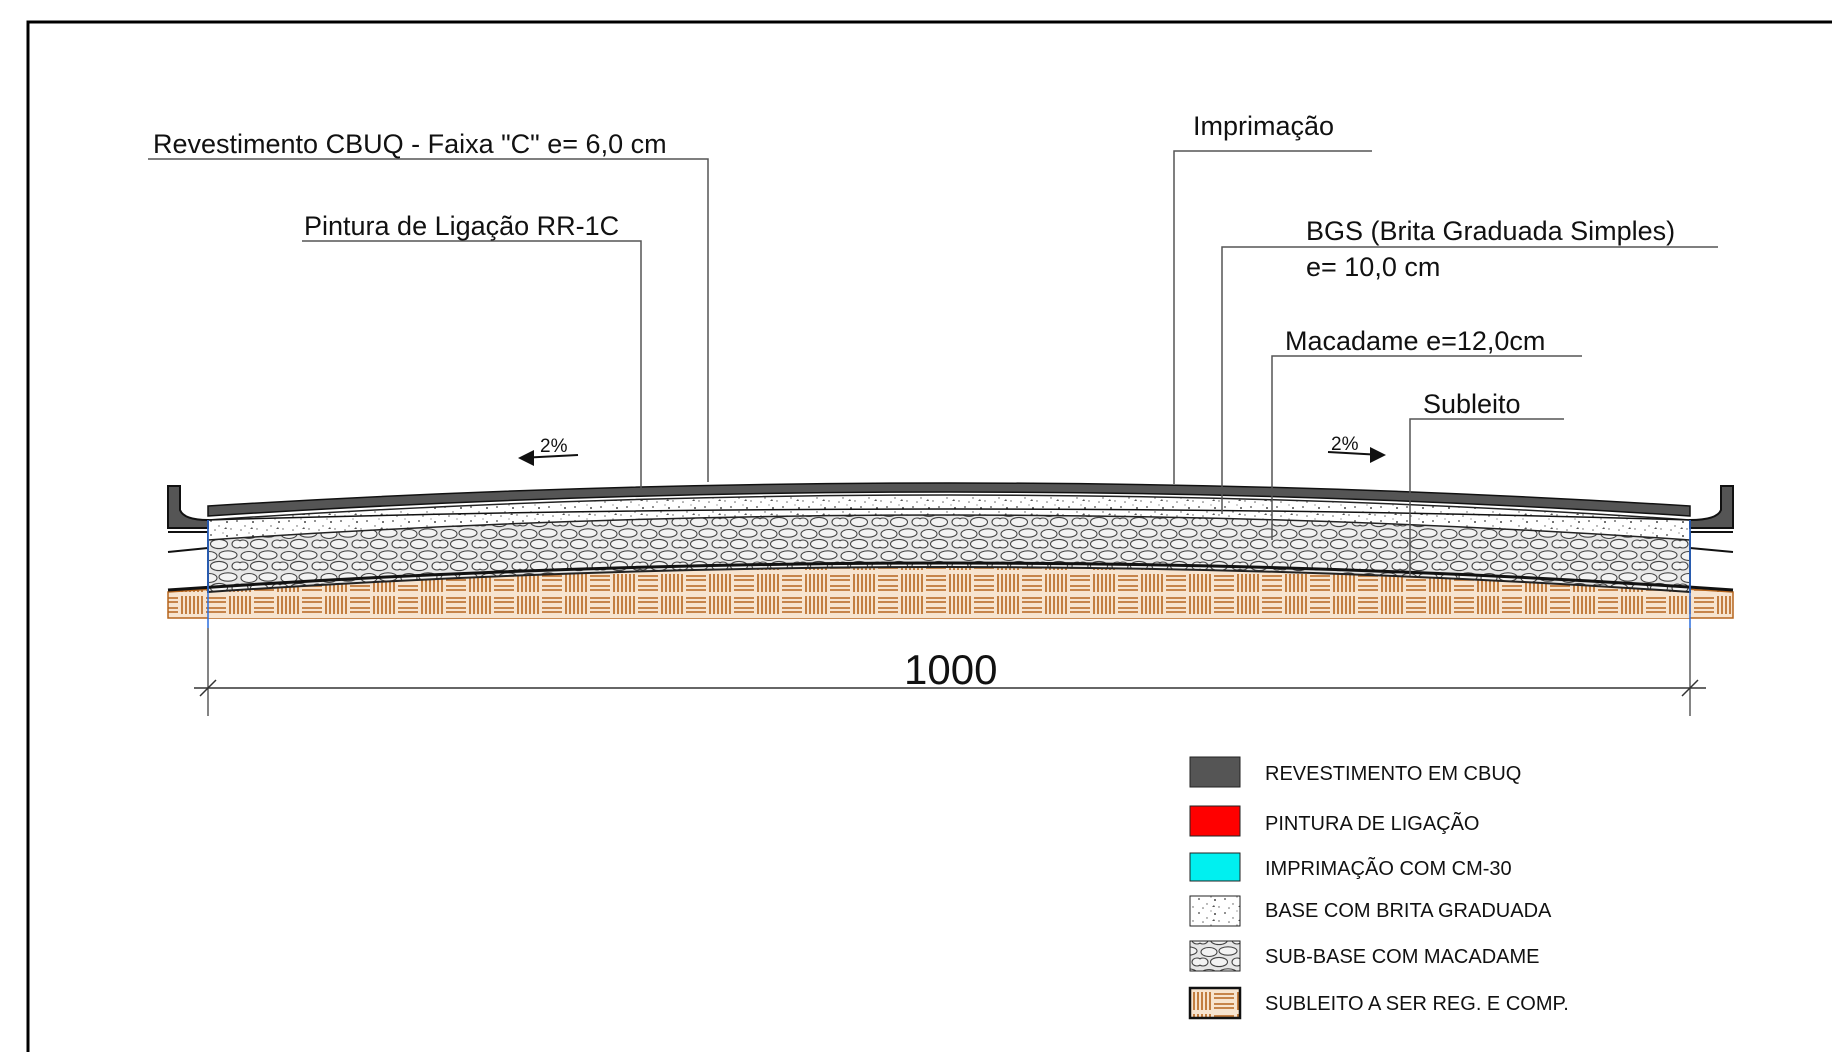 The height and width of the screenshot is (1052, 1832). Describe the element at coordinates (1215, 772) in the screenshot. I see `legend-swatch-revestimento` at that location.